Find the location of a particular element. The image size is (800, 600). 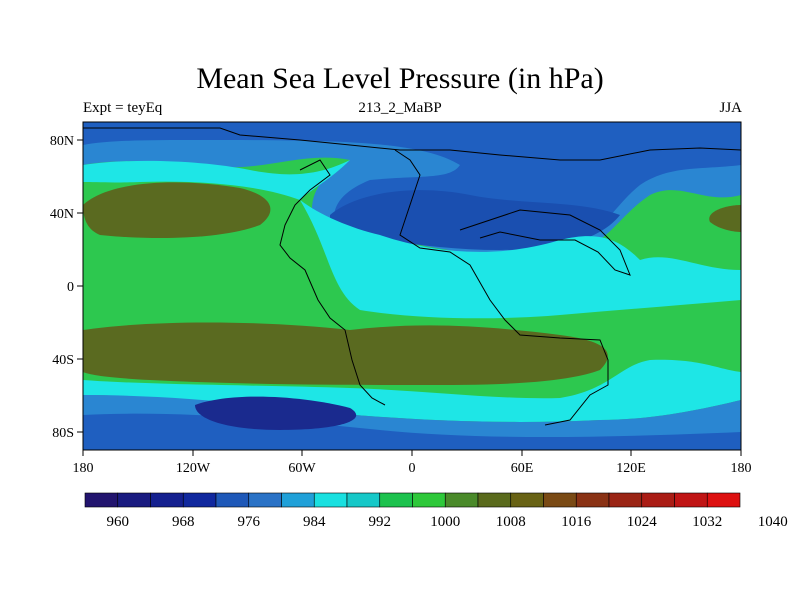

coastline-asia is located at coordinates (545, 242).